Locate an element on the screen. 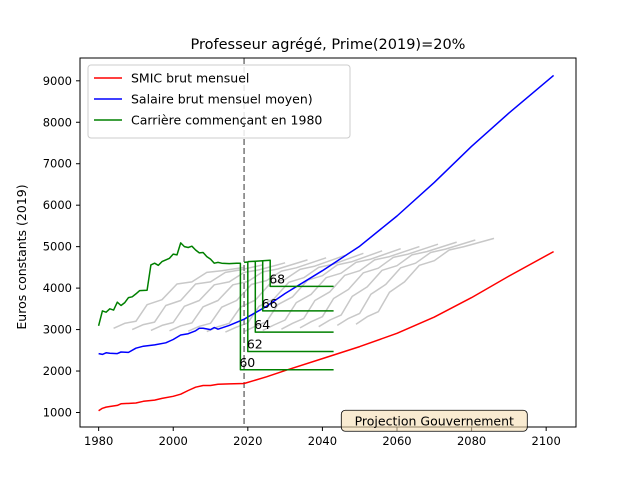  x-tick-label: 2080 is located at coordinates (471, 441).